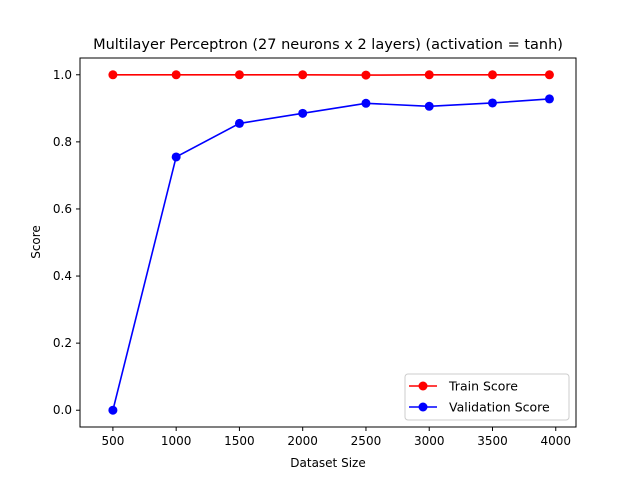  Describe the element at coordinates (327, 463) in the screenshot. I see `x-axis-label: Dataset Size` at that location.